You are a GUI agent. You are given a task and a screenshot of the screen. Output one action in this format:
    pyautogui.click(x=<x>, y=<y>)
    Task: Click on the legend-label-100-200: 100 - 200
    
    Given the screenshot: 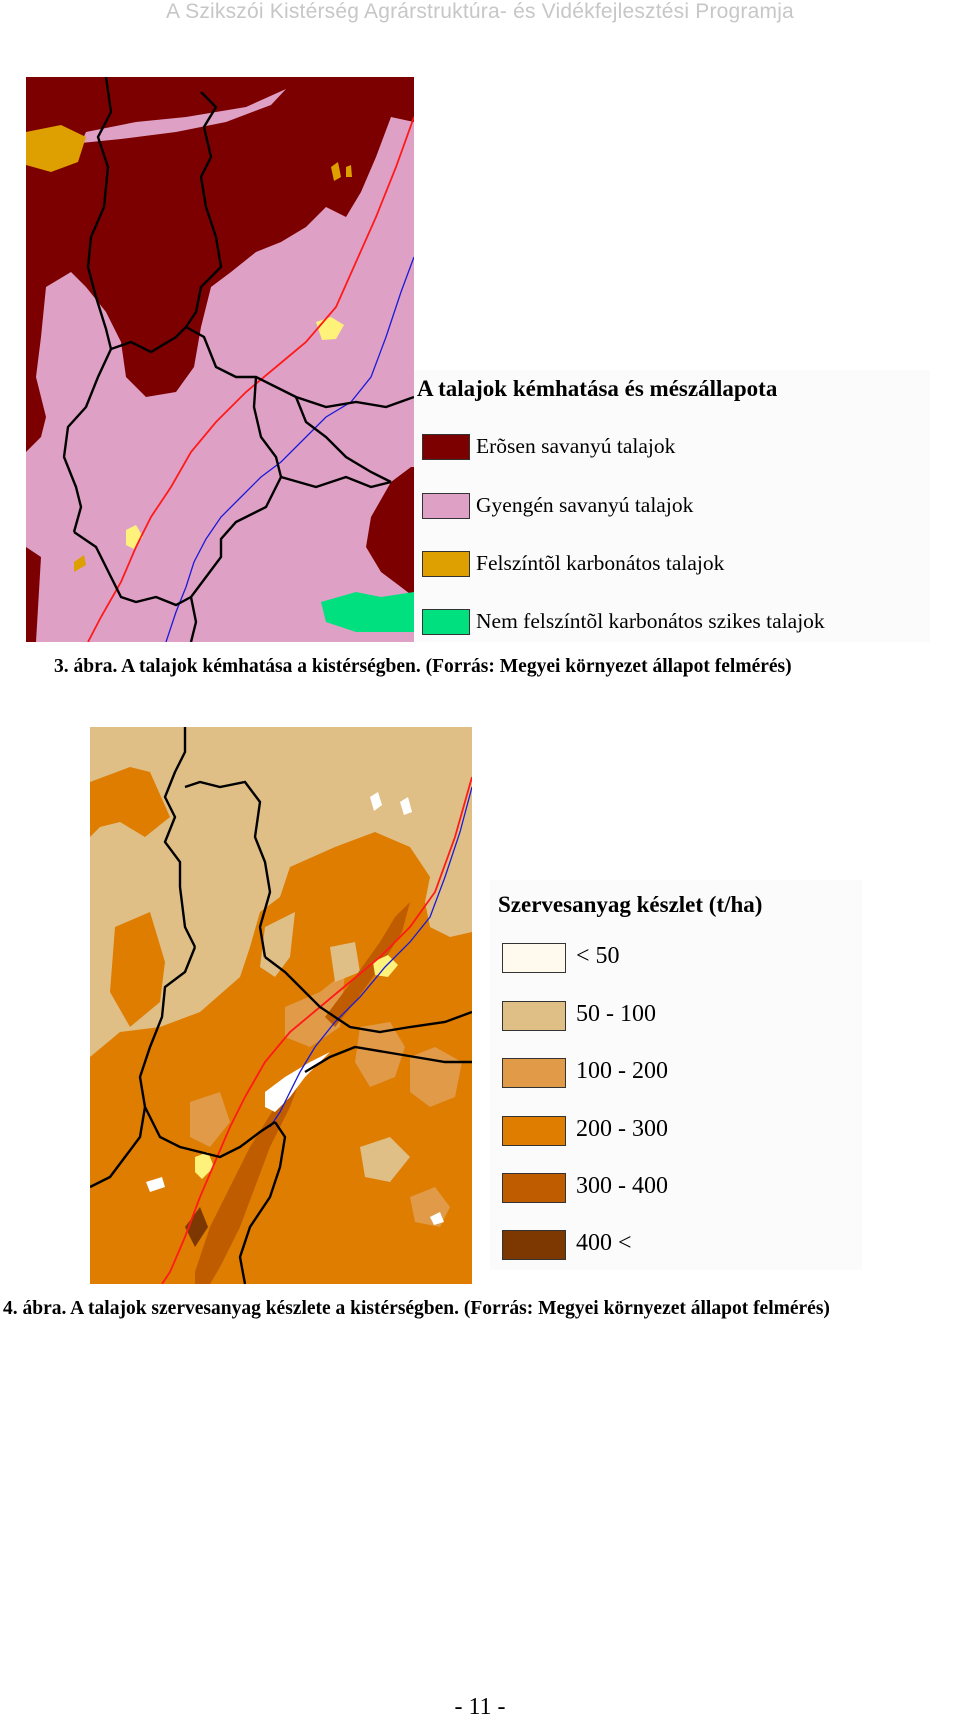 What is the action you would take?
    pyautogui.click(x=622, y=1071)
    